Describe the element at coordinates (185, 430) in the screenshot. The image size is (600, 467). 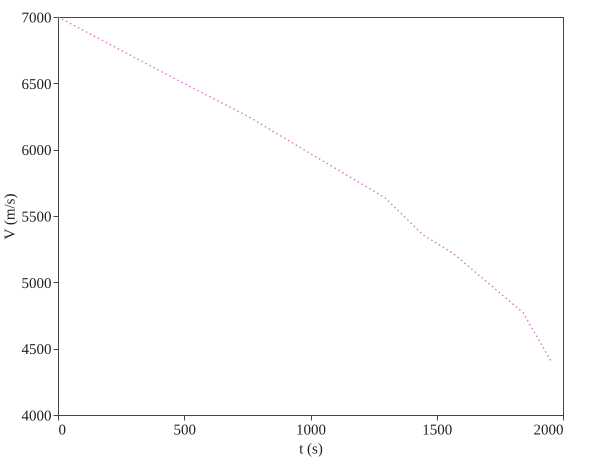
I see `x-tick-label: 500` at that location.